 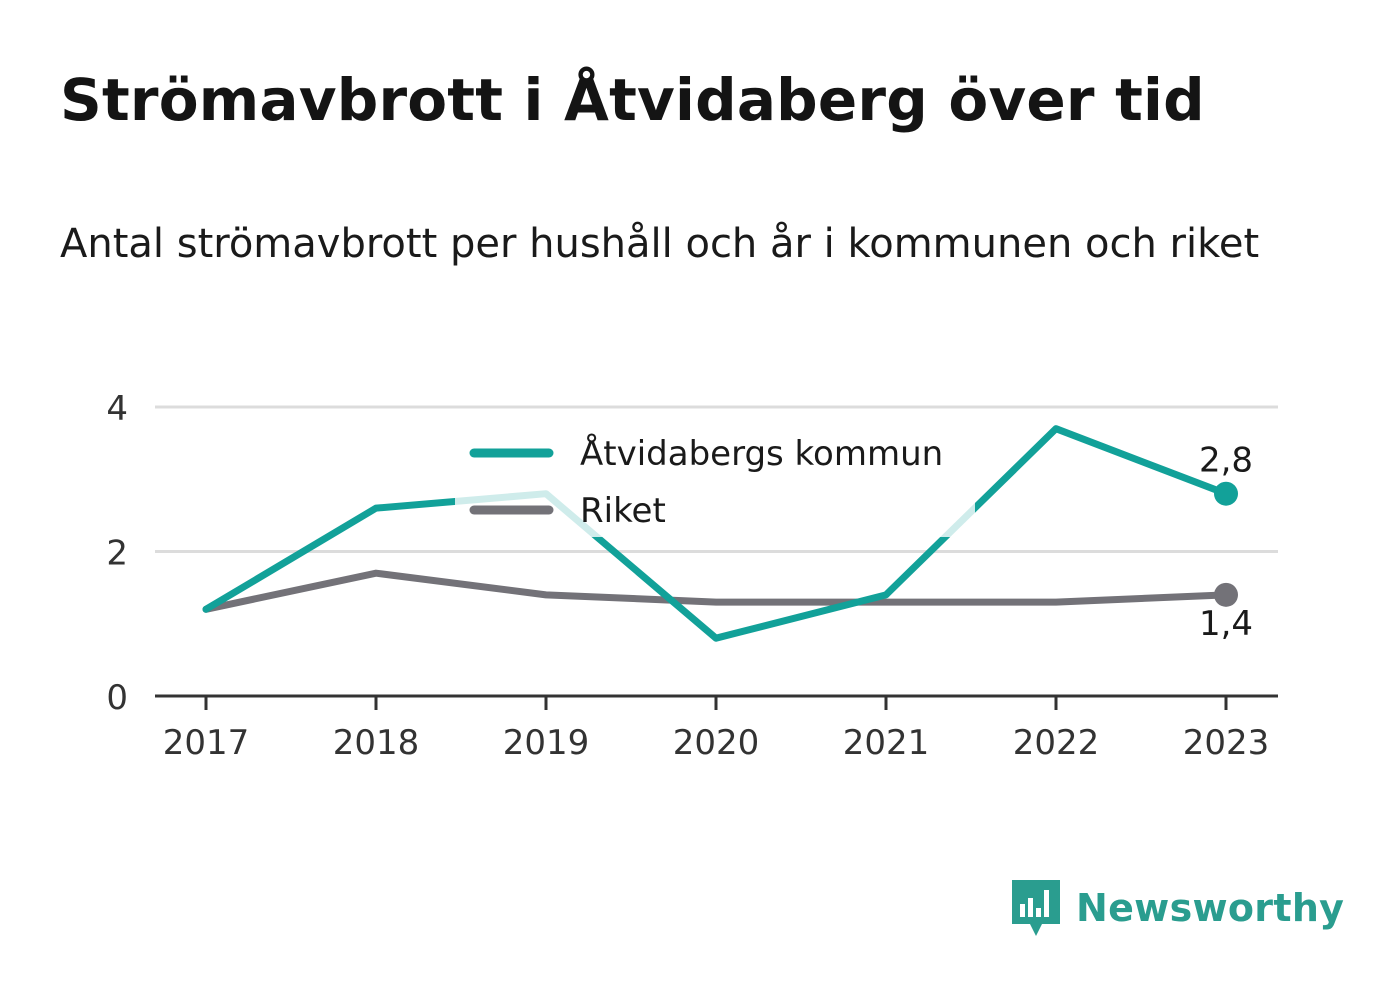 What do you see at coordinates (117, 554) in the screenshot?
I see `y-tick-label: 2` at bounding box center [117, 554].